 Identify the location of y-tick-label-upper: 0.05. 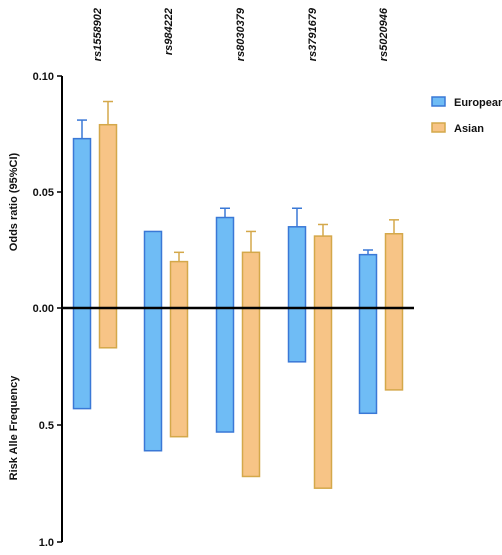
(43, 193).